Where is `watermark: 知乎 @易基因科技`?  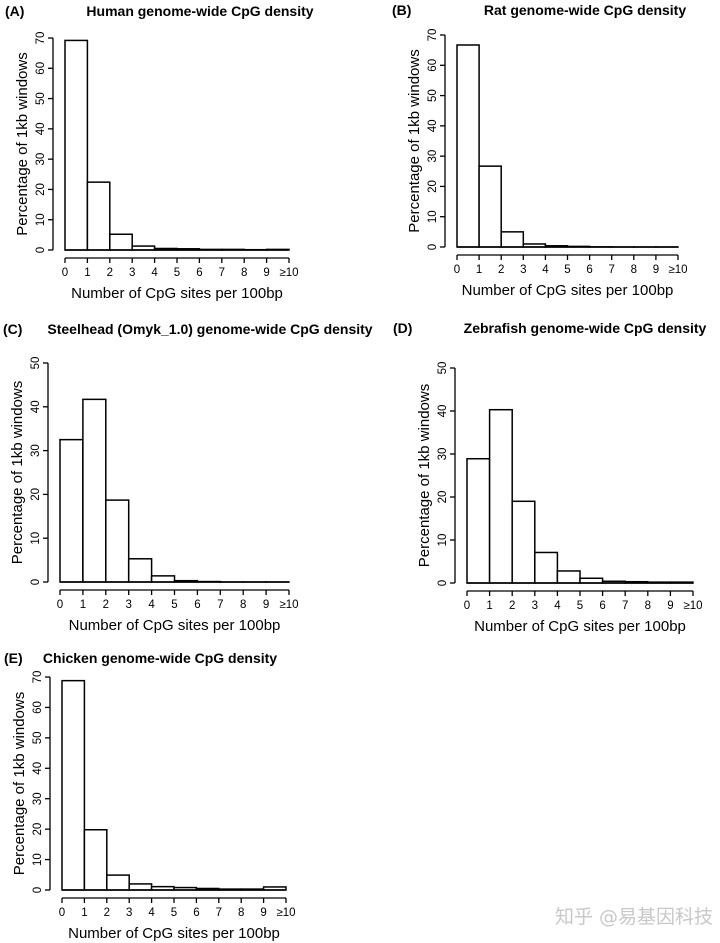
watermark: 知乎 @易基因科技 is located at coordinates (634, 917).